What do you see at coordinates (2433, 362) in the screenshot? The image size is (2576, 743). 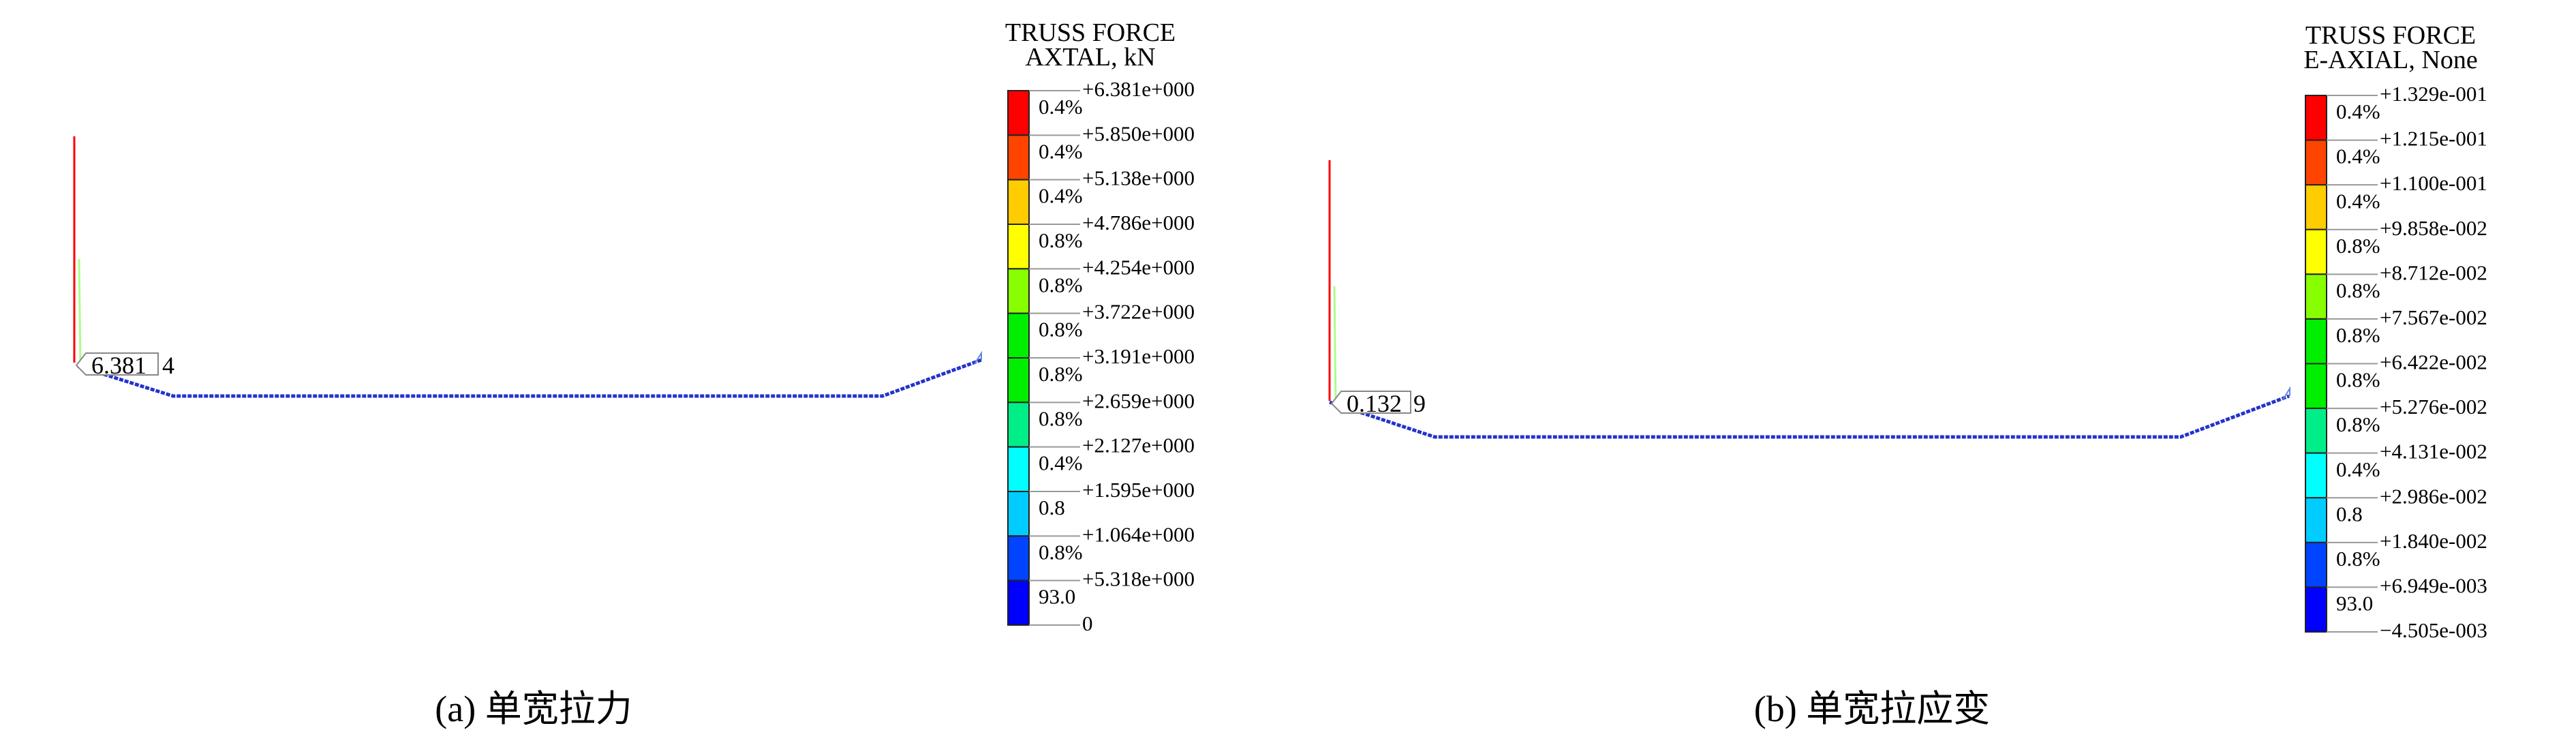 I see `legend-tick-label: +6.422e-002` at bounding box center [2433, 362].